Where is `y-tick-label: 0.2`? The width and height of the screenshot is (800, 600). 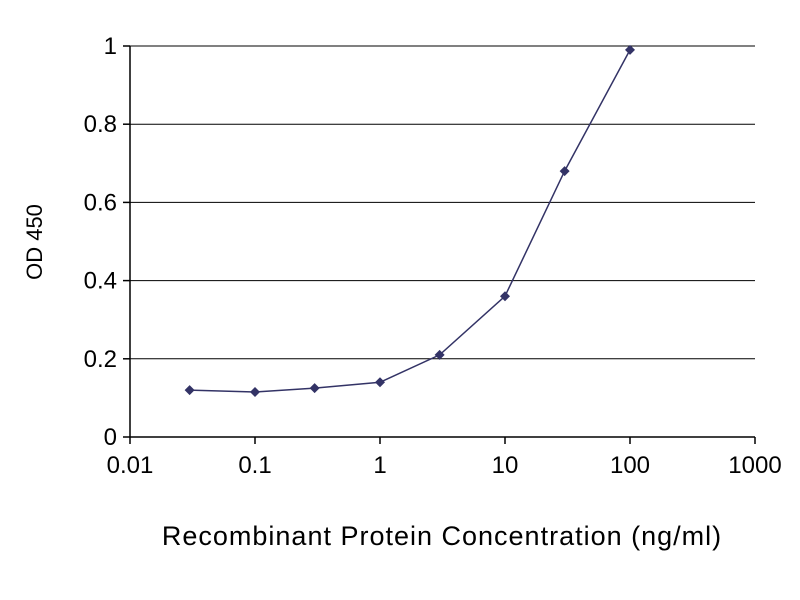
y-tick-label: 0.2 is located at coordinates (100, 359).